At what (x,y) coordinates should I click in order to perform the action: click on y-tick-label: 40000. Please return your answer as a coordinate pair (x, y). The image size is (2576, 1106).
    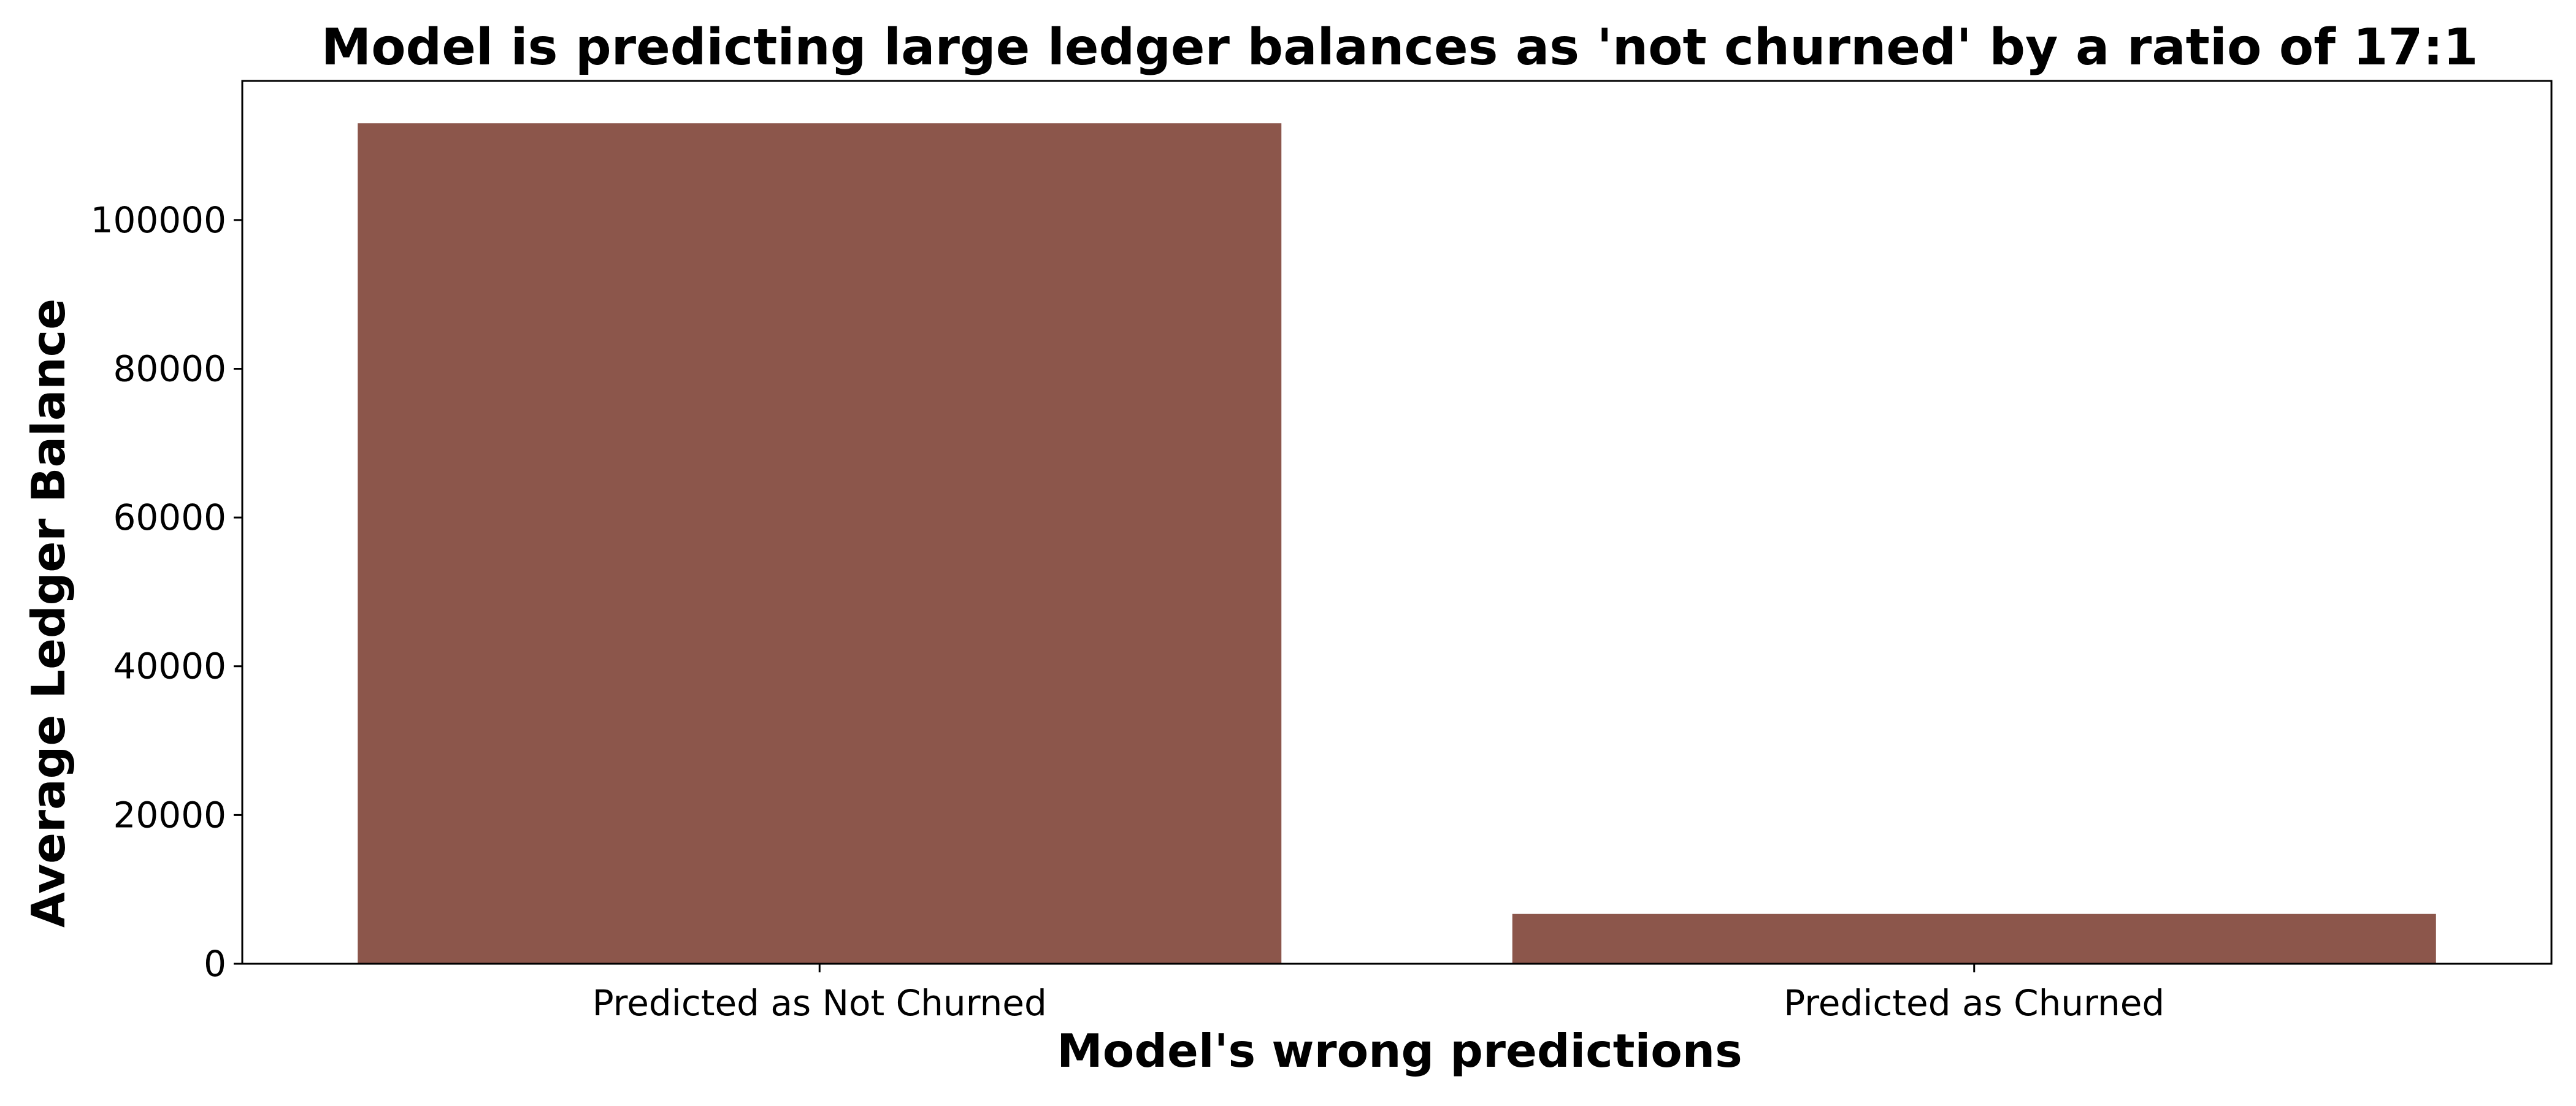
    Looking at the image, I should click on (169, 666).